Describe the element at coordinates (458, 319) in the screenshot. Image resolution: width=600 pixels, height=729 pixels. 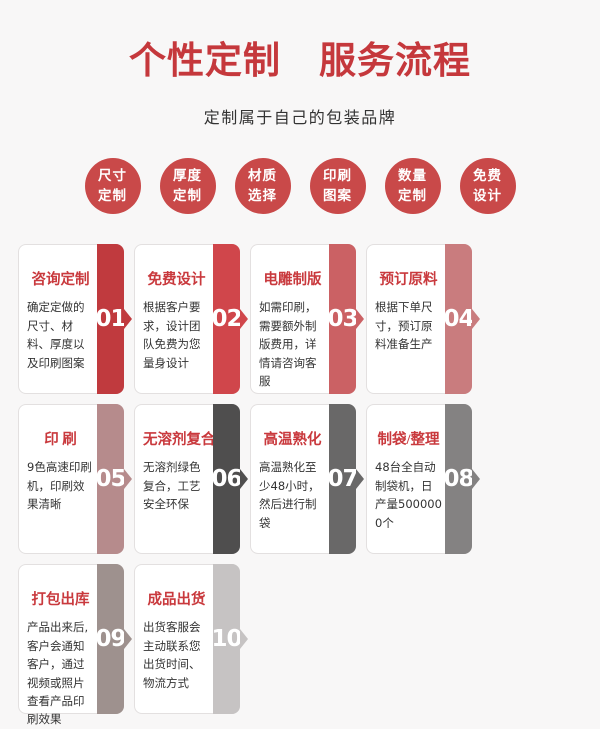
I see `step-number: 04` at that location.